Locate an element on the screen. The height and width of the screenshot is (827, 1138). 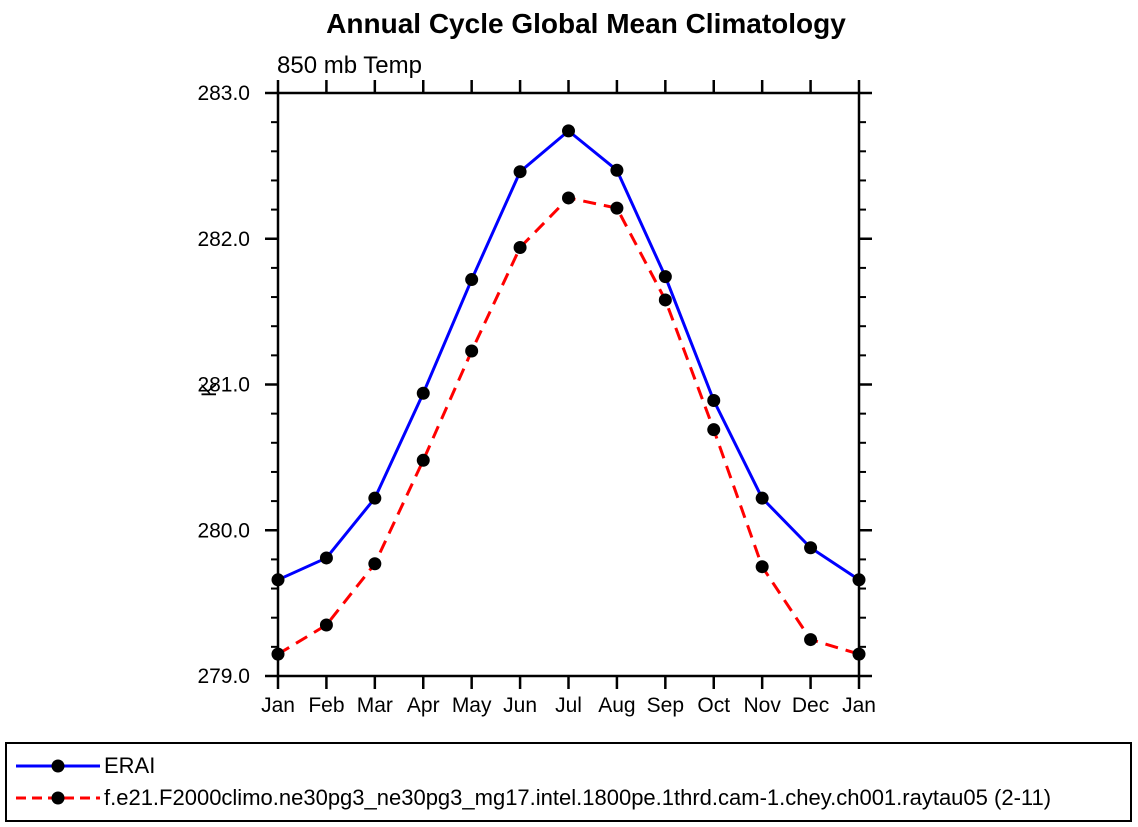
x-tick-label: Jun is located at coordinates (520, 705).